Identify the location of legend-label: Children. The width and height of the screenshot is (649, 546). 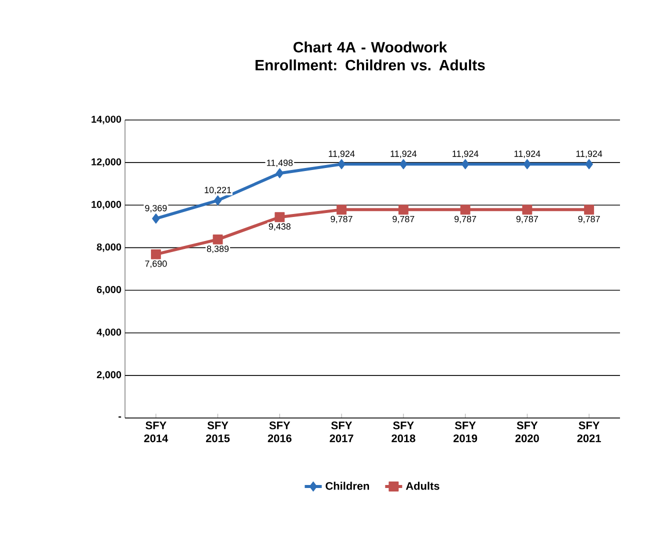
(348, 486).